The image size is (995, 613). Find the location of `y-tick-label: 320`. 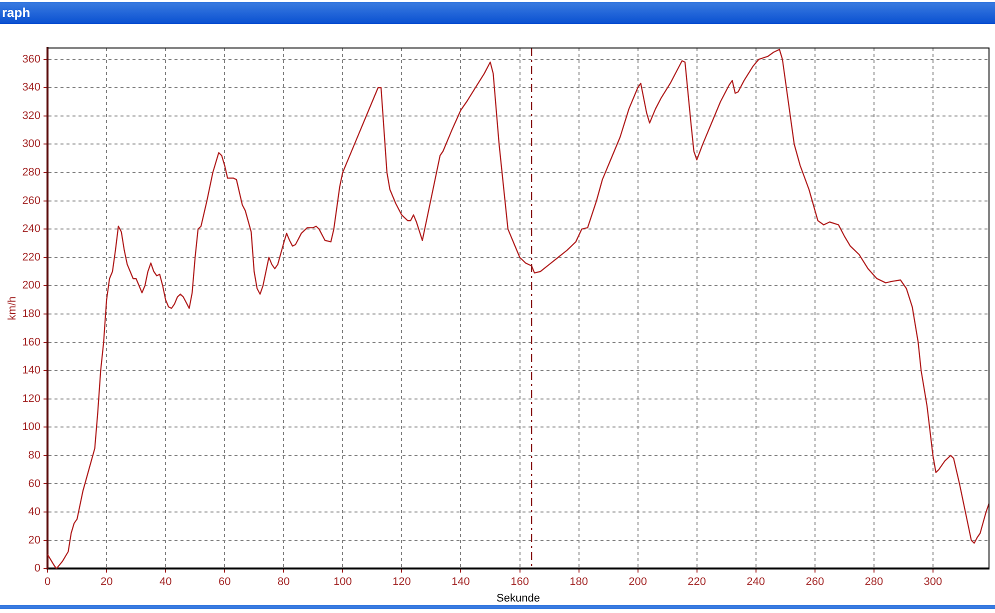

y-tick-label: 320 is located at coordinates (31, 116).